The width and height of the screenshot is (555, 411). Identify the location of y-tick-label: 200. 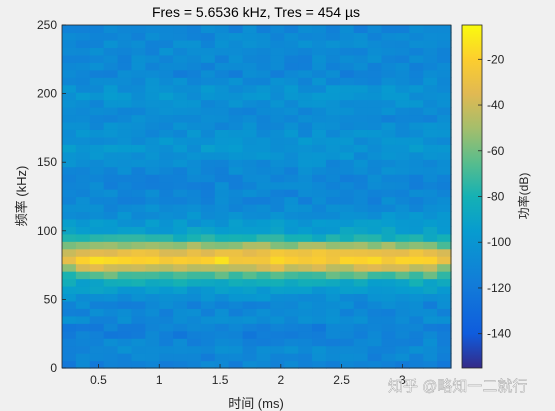
(47, 94).